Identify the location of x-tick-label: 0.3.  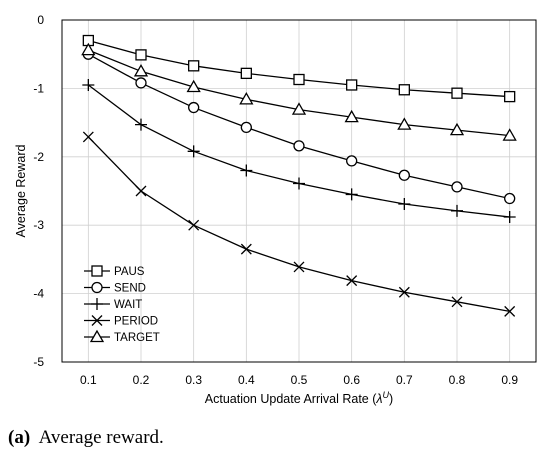
(193, 380).